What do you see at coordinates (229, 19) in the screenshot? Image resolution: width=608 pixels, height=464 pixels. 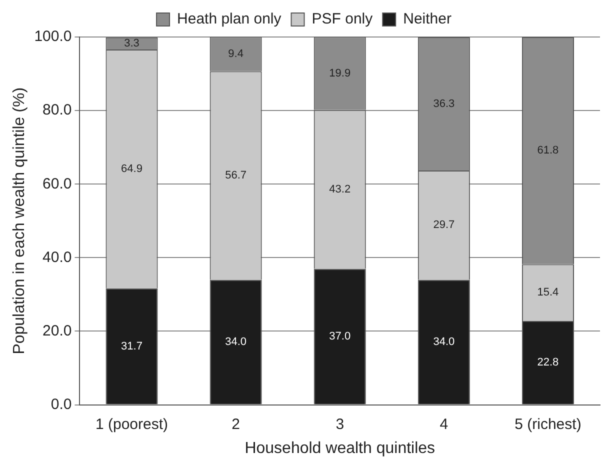 I see `legend-label: Heath plan only` at bounding box center [229, 19].